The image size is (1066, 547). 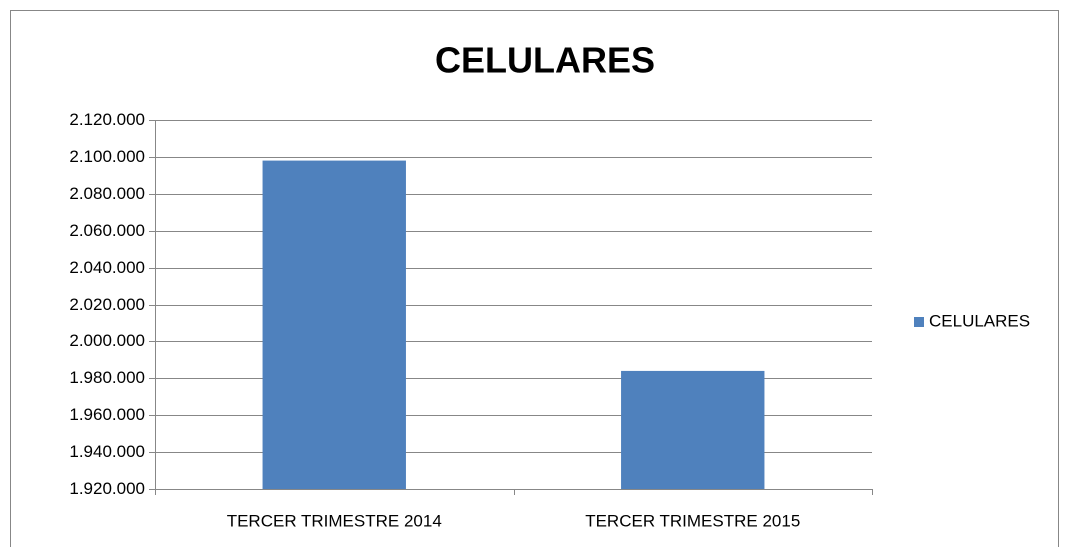 What do you see at coordinates (107, 156) in the screenshot?
I see `y-tick-label: 2.100.000` at bounding box center [107, 156].